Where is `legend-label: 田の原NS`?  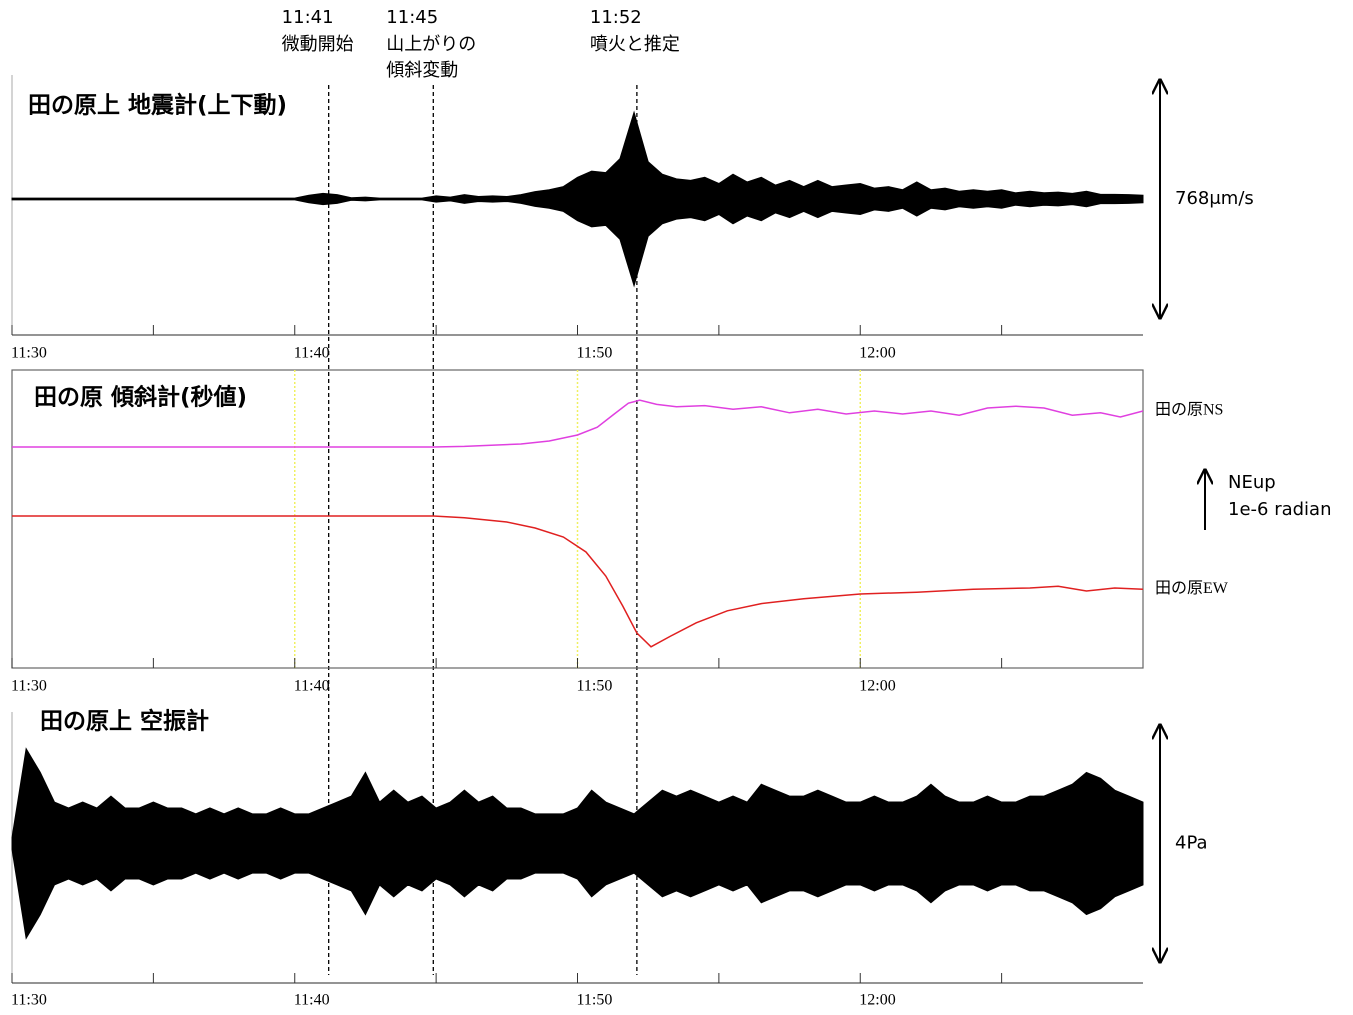
legend-label: 田の原NS is located at coordinates (1189, 410).